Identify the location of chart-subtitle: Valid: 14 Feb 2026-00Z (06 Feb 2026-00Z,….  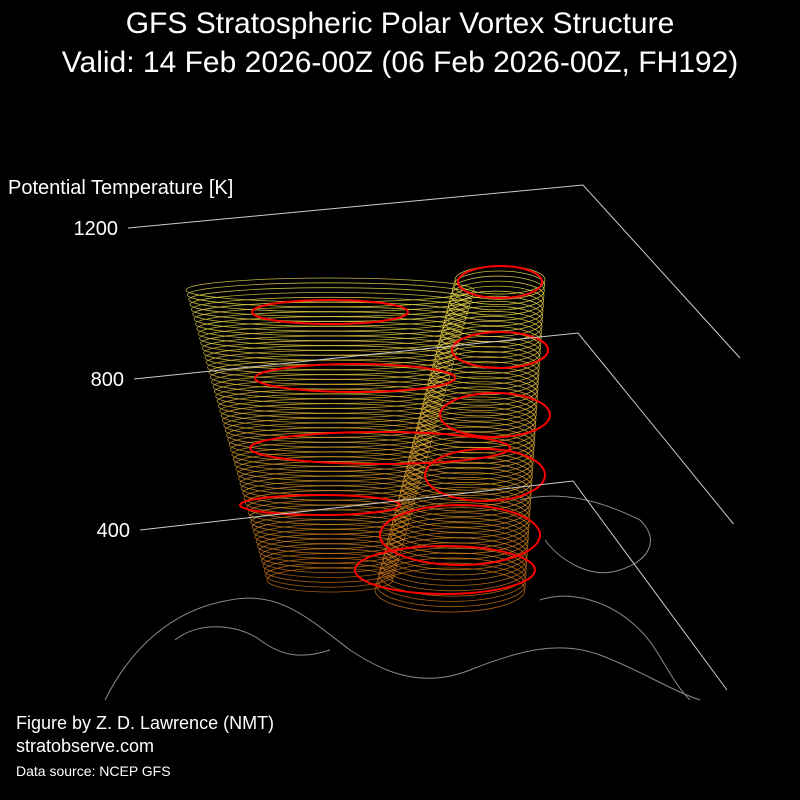
(400, 62).